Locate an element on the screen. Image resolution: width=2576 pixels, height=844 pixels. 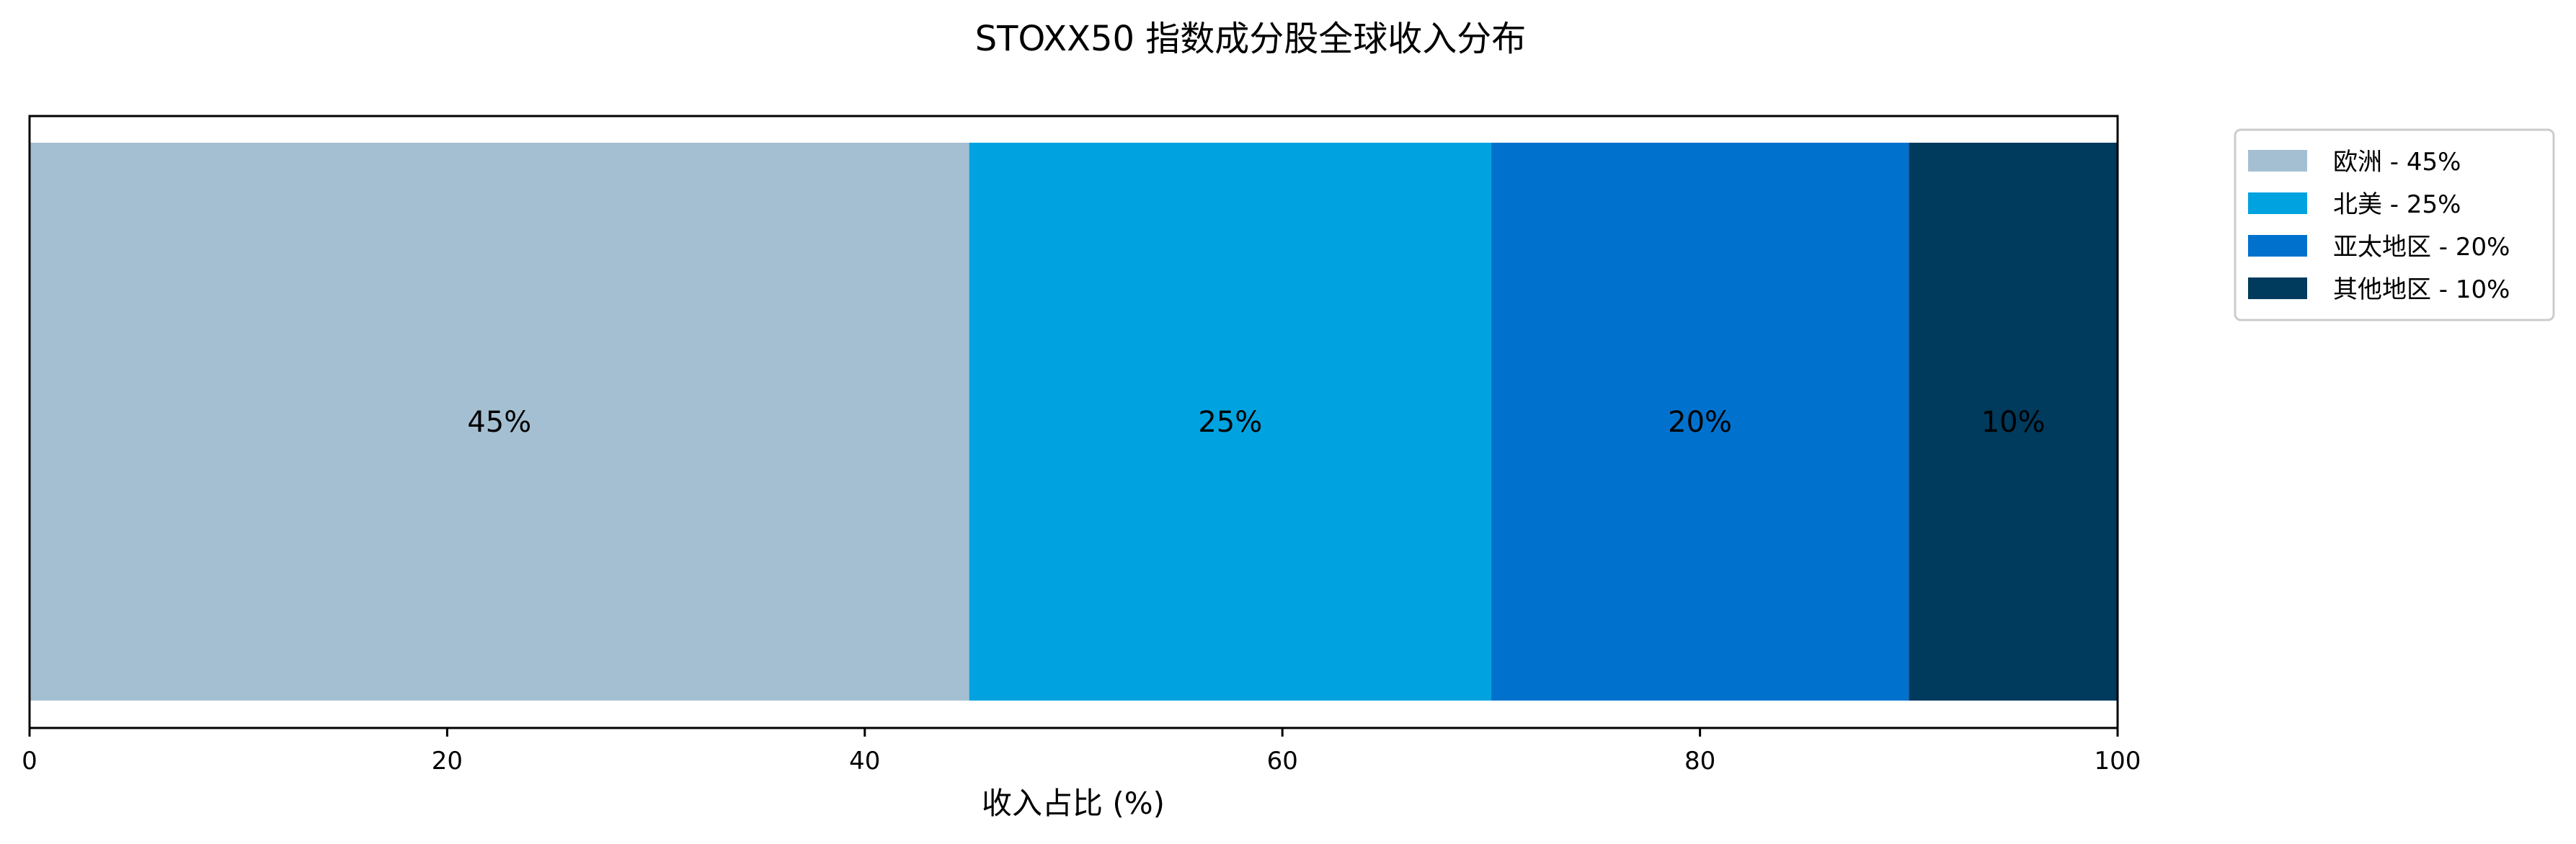
legend-label-2: 亚太地区 - 20% is located at coordinates (2421, 247).